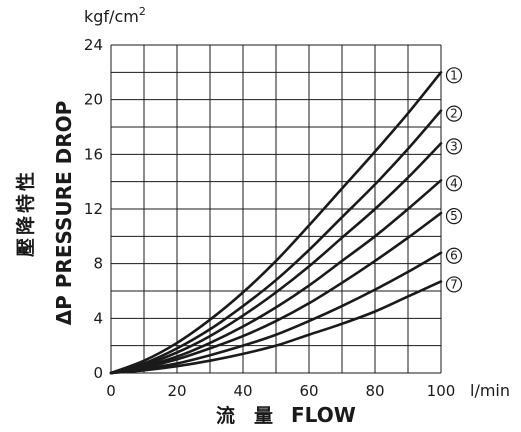 The width and height of the screenshot is (521, 432). I want to click on series-marker-7: 7, so click(454, 284).